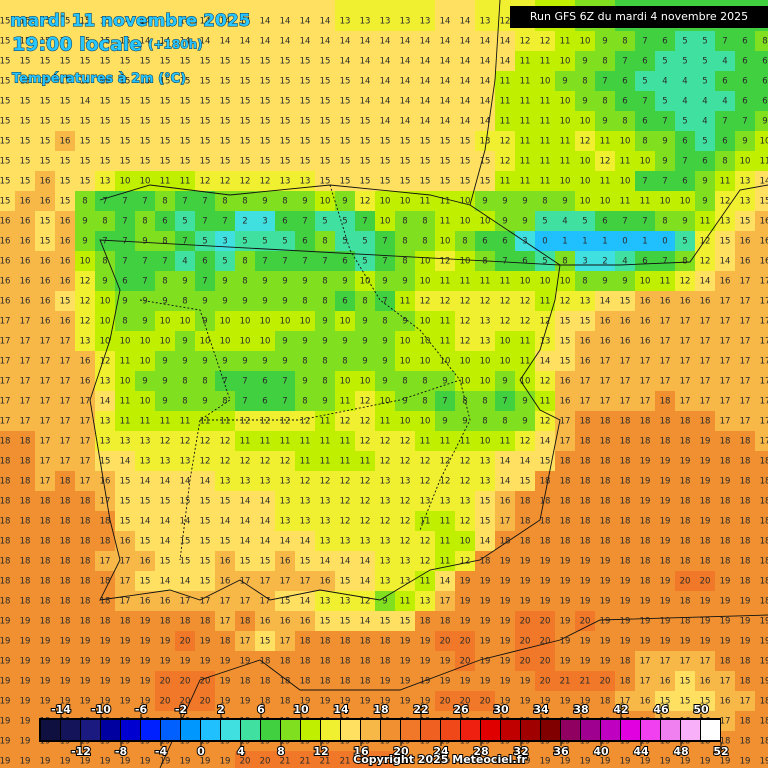 Image resolution: width=768 pixels, height=768 pixels. What do you see at coordinates (241, 751) in the screenshot?
I see `legend-label: 4` at bounding box center [241, 751].